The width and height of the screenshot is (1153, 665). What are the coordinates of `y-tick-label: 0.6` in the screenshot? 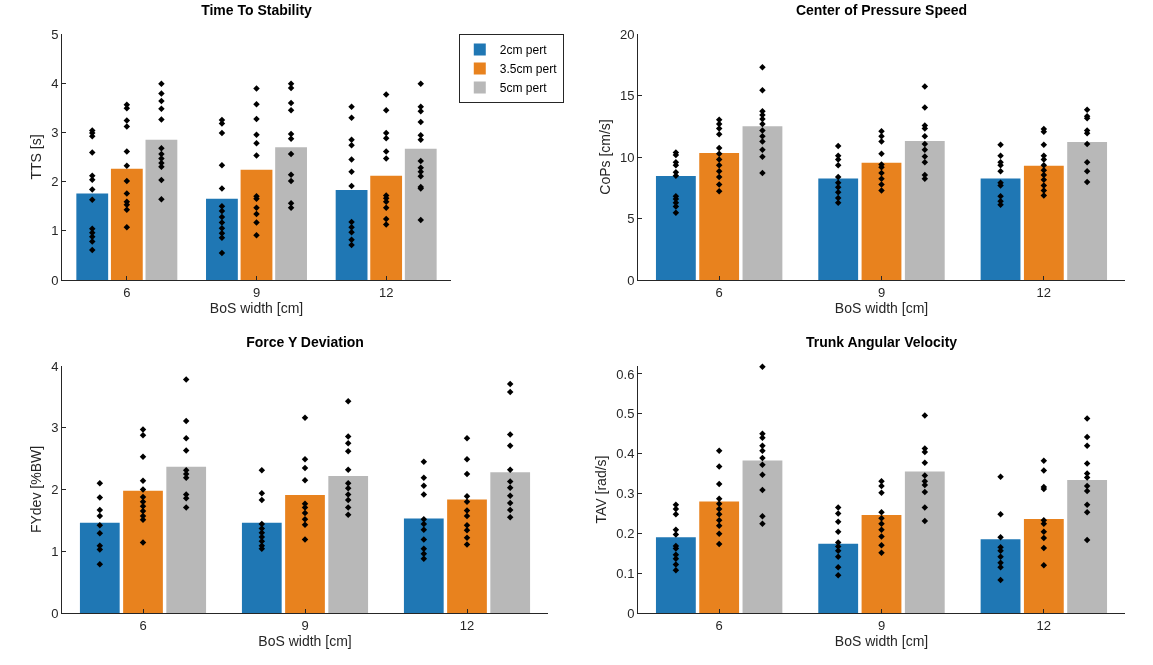 It's located at (625, 374).